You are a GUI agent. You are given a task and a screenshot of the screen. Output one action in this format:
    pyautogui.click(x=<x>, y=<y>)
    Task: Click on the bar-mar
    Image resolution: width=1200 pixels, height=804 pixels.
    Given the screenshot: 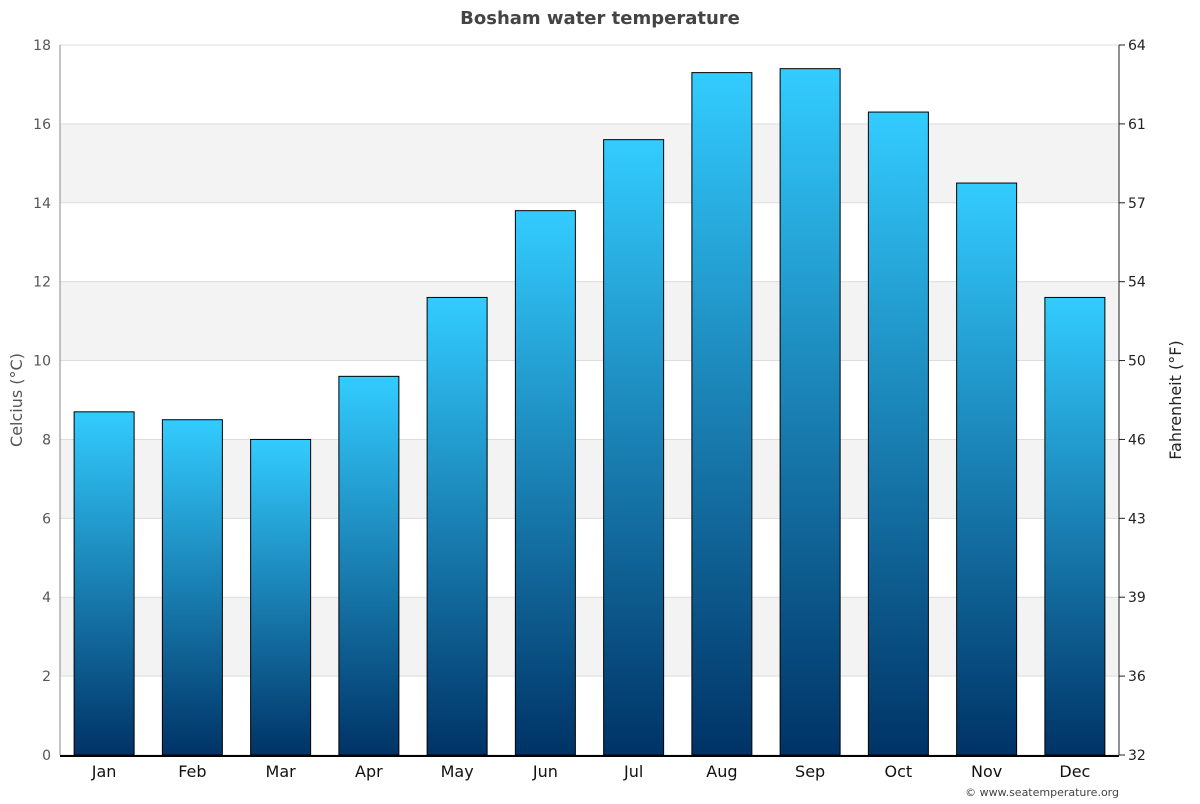 What is the action you would take?
    pyautogui.click(x=281, y=597)
    